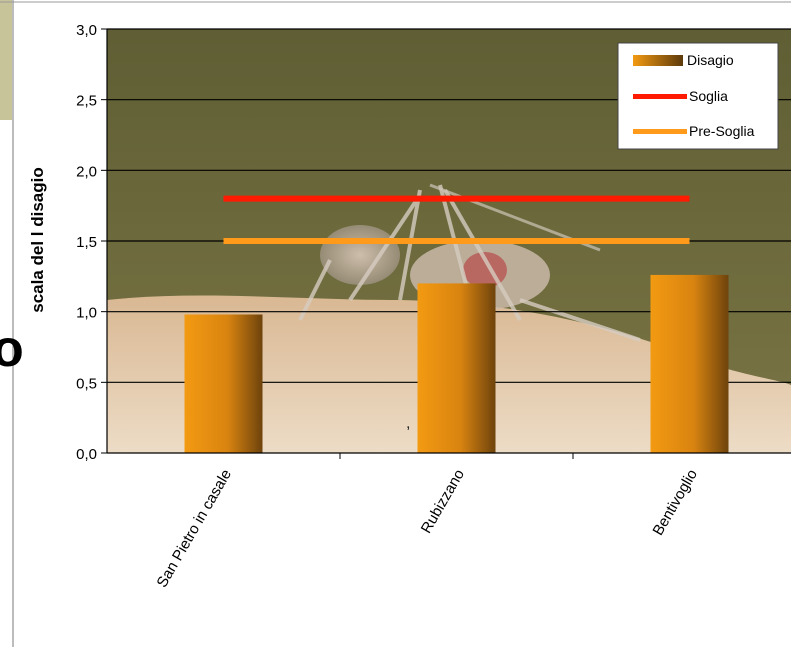  Describe the element at coordinates (12, 349) in the screenshot. I see `left-edge-glyph: o` at that location.